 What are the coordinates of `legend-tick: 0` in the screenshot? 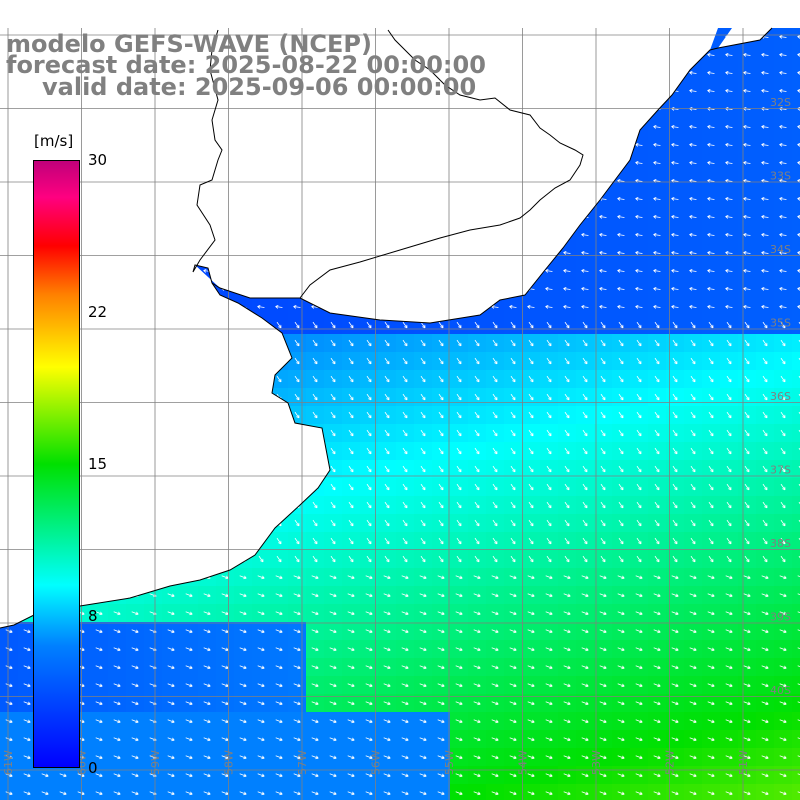 It's located at (93, 768).